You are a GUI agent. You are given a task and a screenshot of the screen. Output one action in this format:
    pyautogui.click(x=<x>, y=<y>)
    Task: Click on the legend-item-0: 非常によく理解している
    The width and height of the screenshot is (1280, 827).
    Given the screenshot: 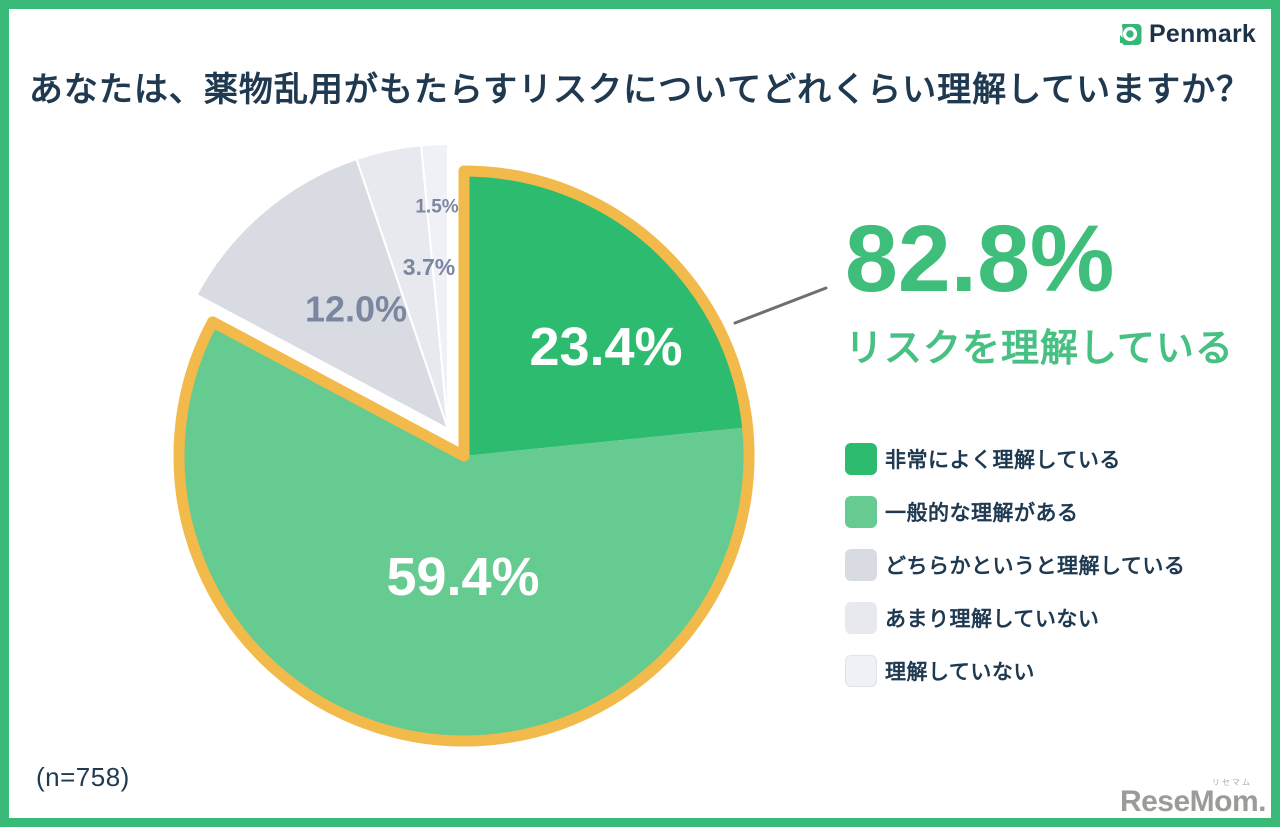 What is the action you would take?
    pyautogui.click(x=1015, y=459)
    